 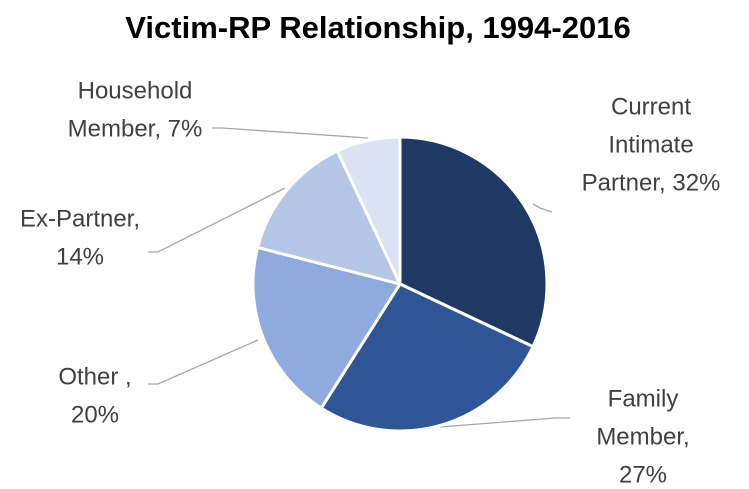 What do you see at coordinates (643, 398) in the screenshot?
I see `data-label: Family` at bounding box center [643, 398].